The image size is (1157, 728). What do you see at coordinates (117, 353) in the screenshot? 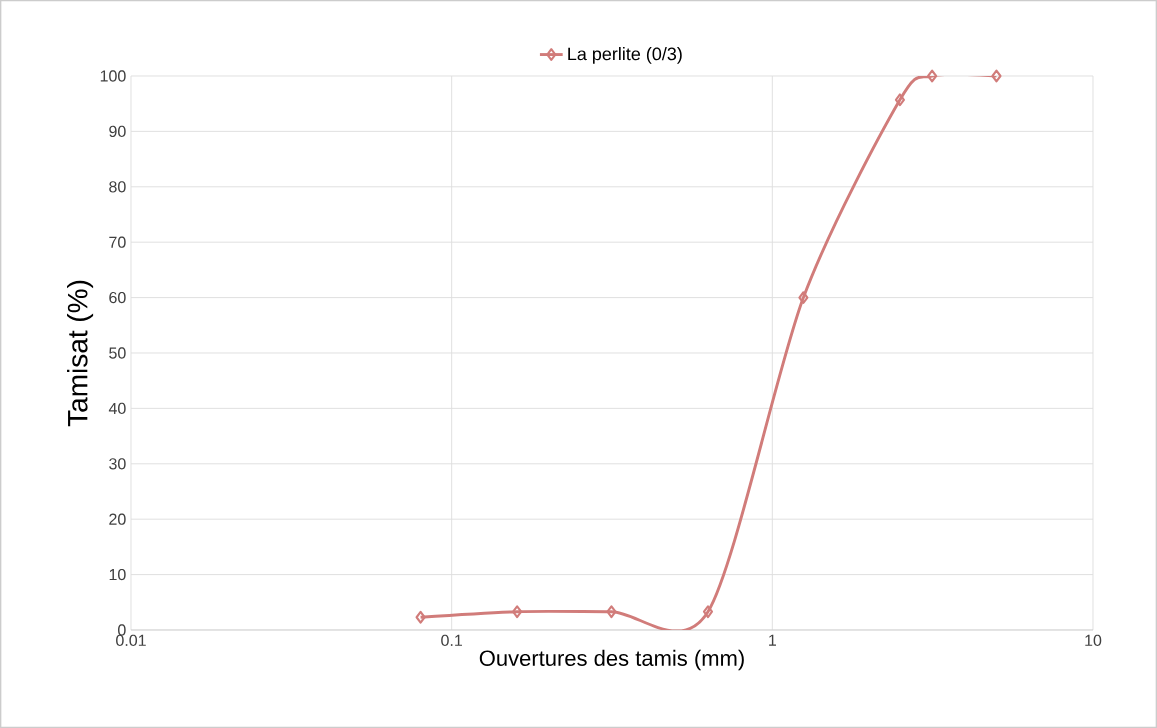
I see `y-tick-label: 50` at bounding box center [117, 353].